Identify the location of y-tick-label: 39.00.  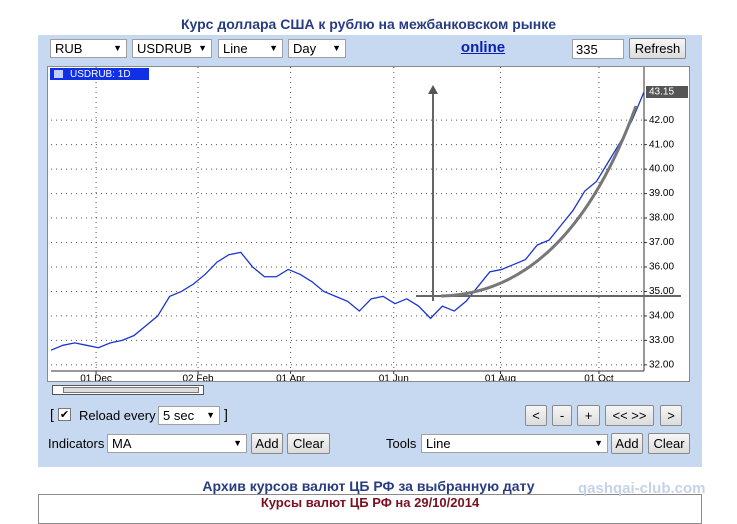
(661, 193).